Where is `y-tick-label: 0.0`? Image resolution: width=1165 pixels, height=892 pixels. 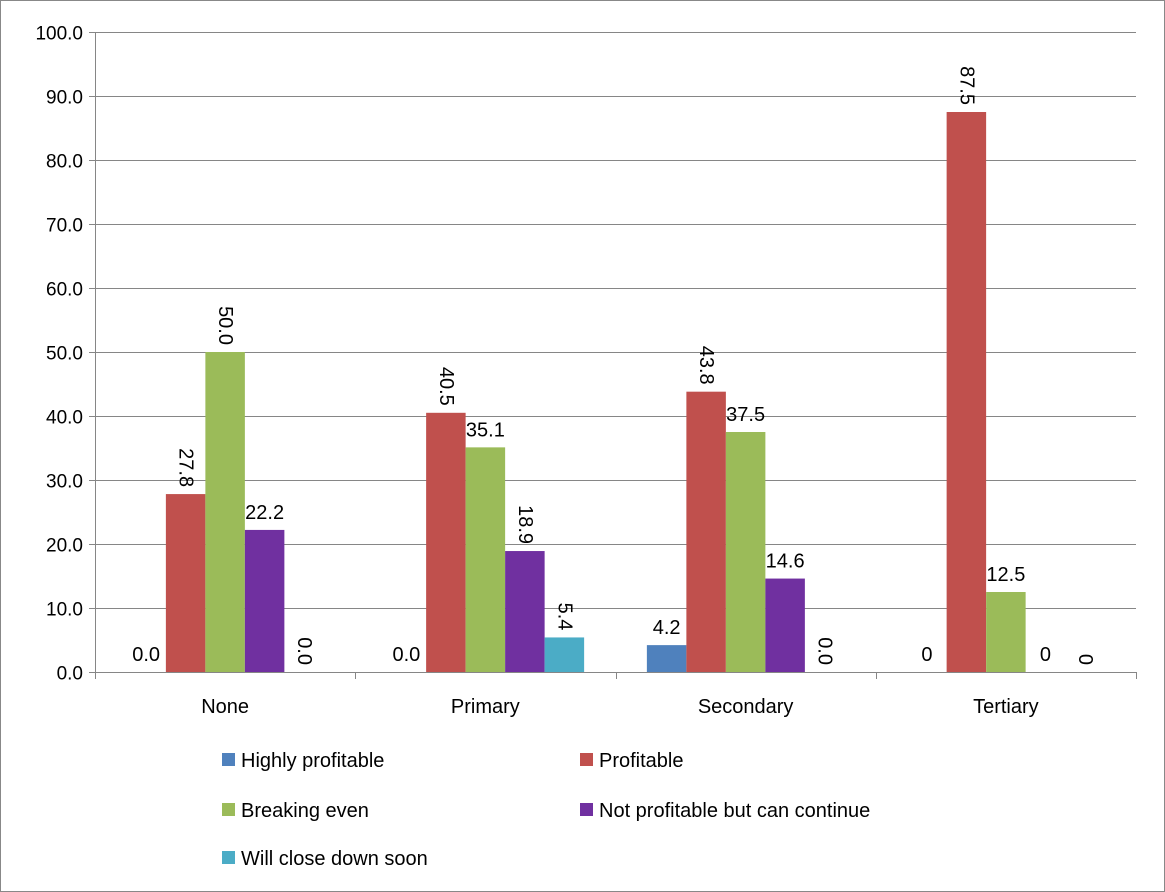 y-tick-label: 0.0 is located at coordinates (70, 674).